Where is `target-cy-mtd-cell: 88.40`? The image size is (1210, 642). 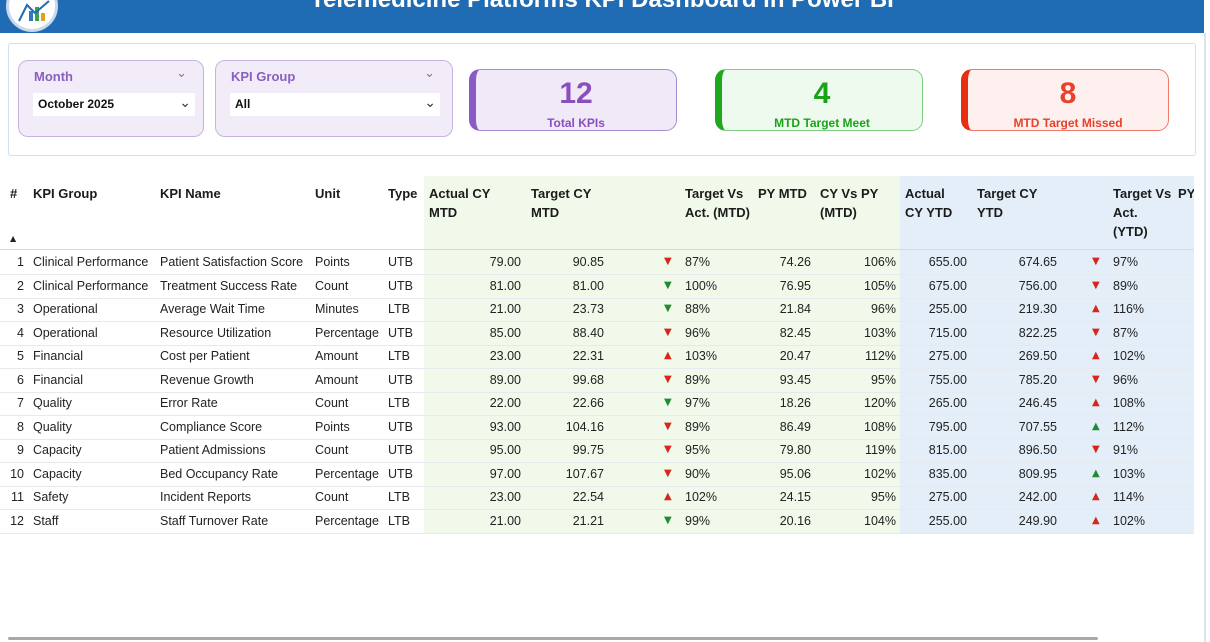 target-cy-mtd-cell: 88.40 is located at coordinates (588, 332).